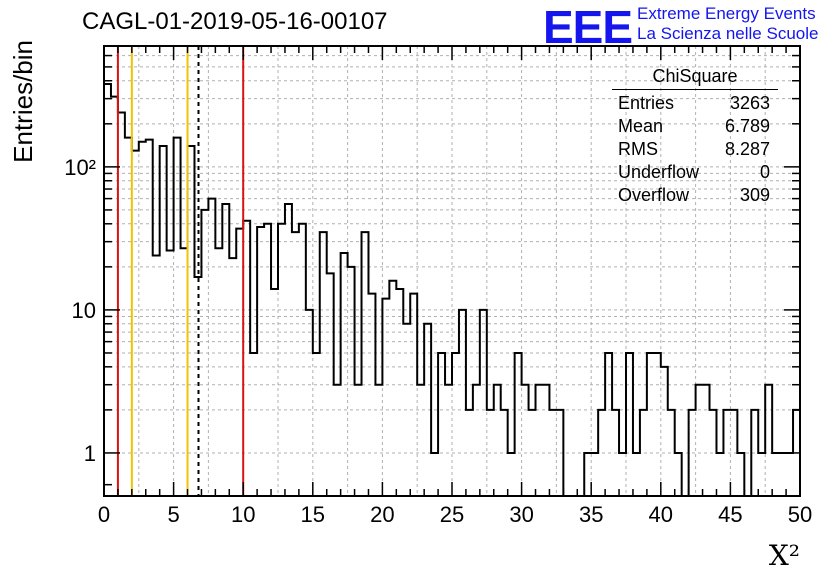 This screenshot has width=836, height=572. Describe the element at coordinates (784, 555) in the screenshot. I see `x-axis-label: X²` at that location.